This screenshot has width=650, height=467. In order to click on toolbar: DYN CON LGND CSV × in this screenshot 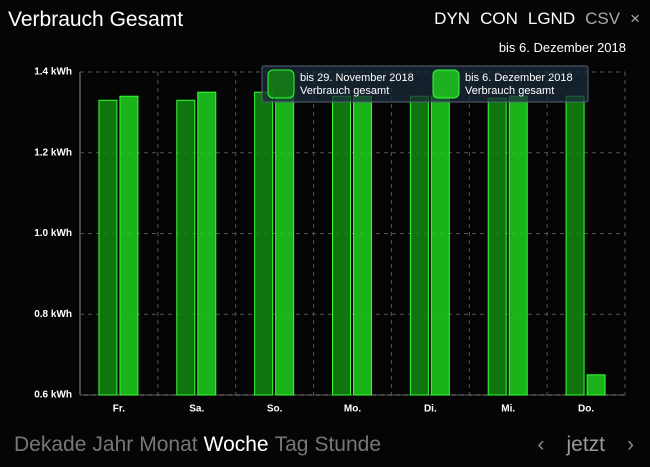, I will do `click(537, 19)`.